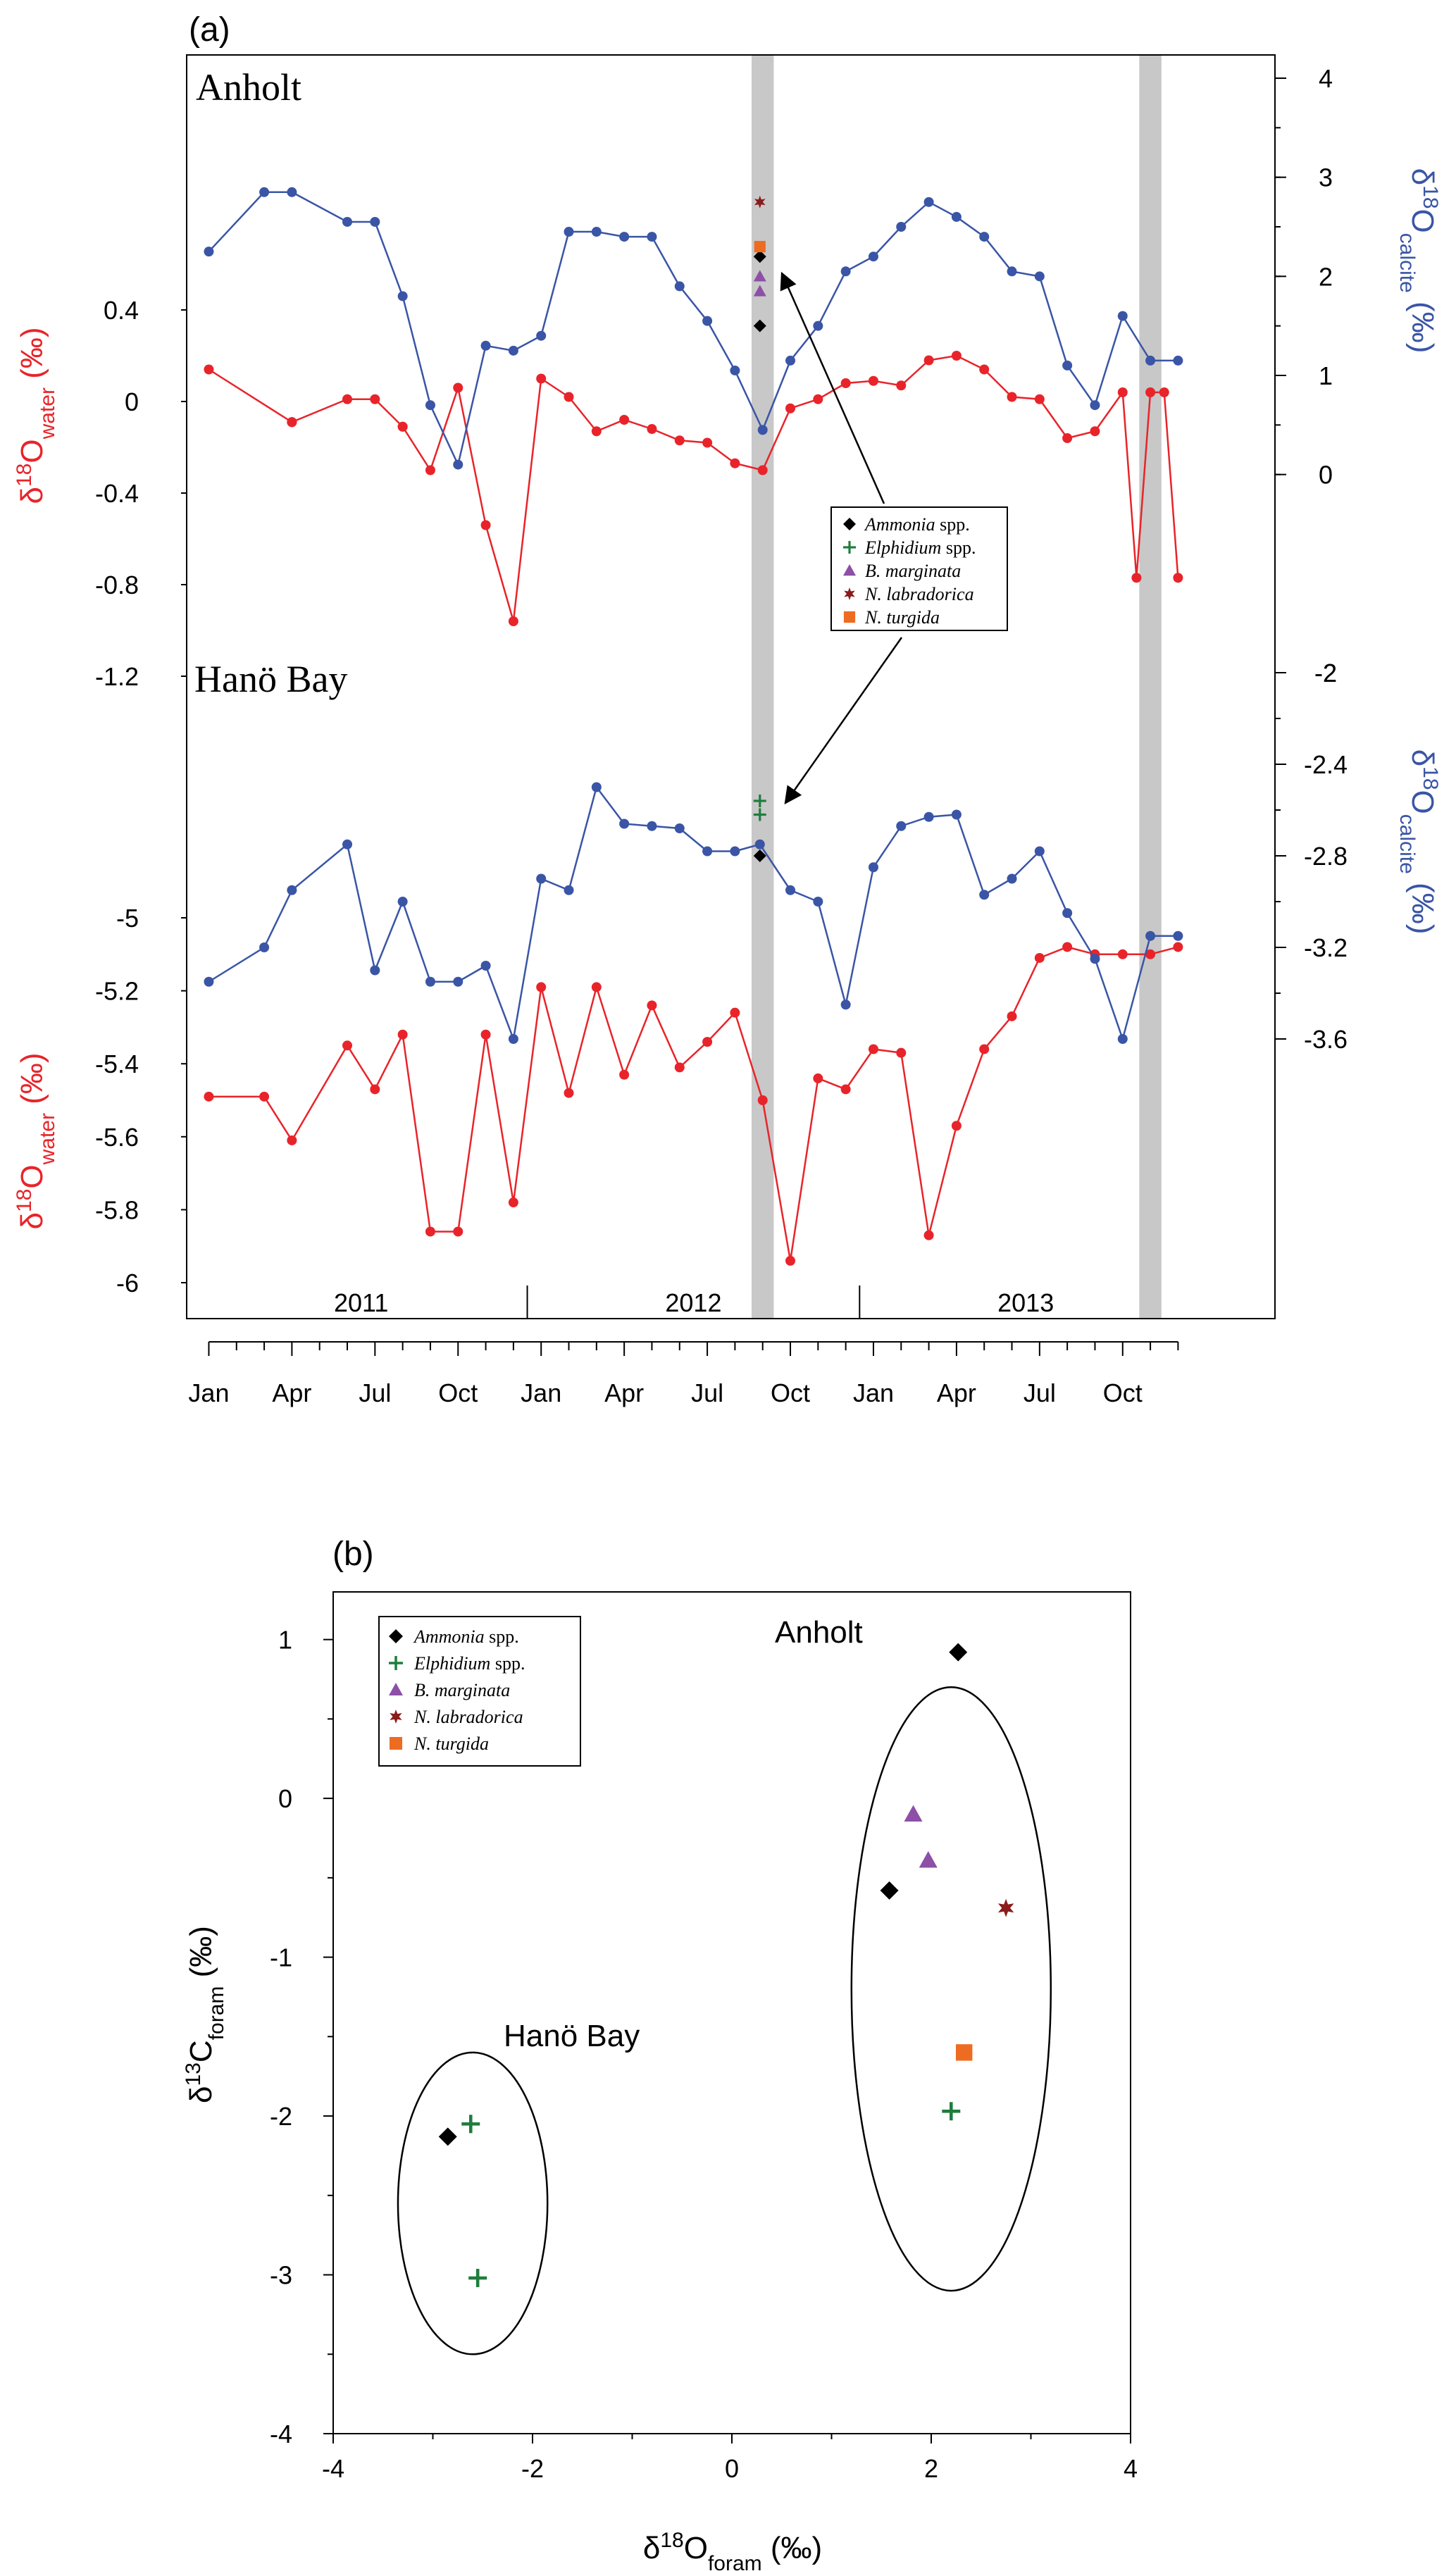  Describe the element at coordinates (127, 1283) in the screenshot. I see `left-tick-label: -6` at that location.